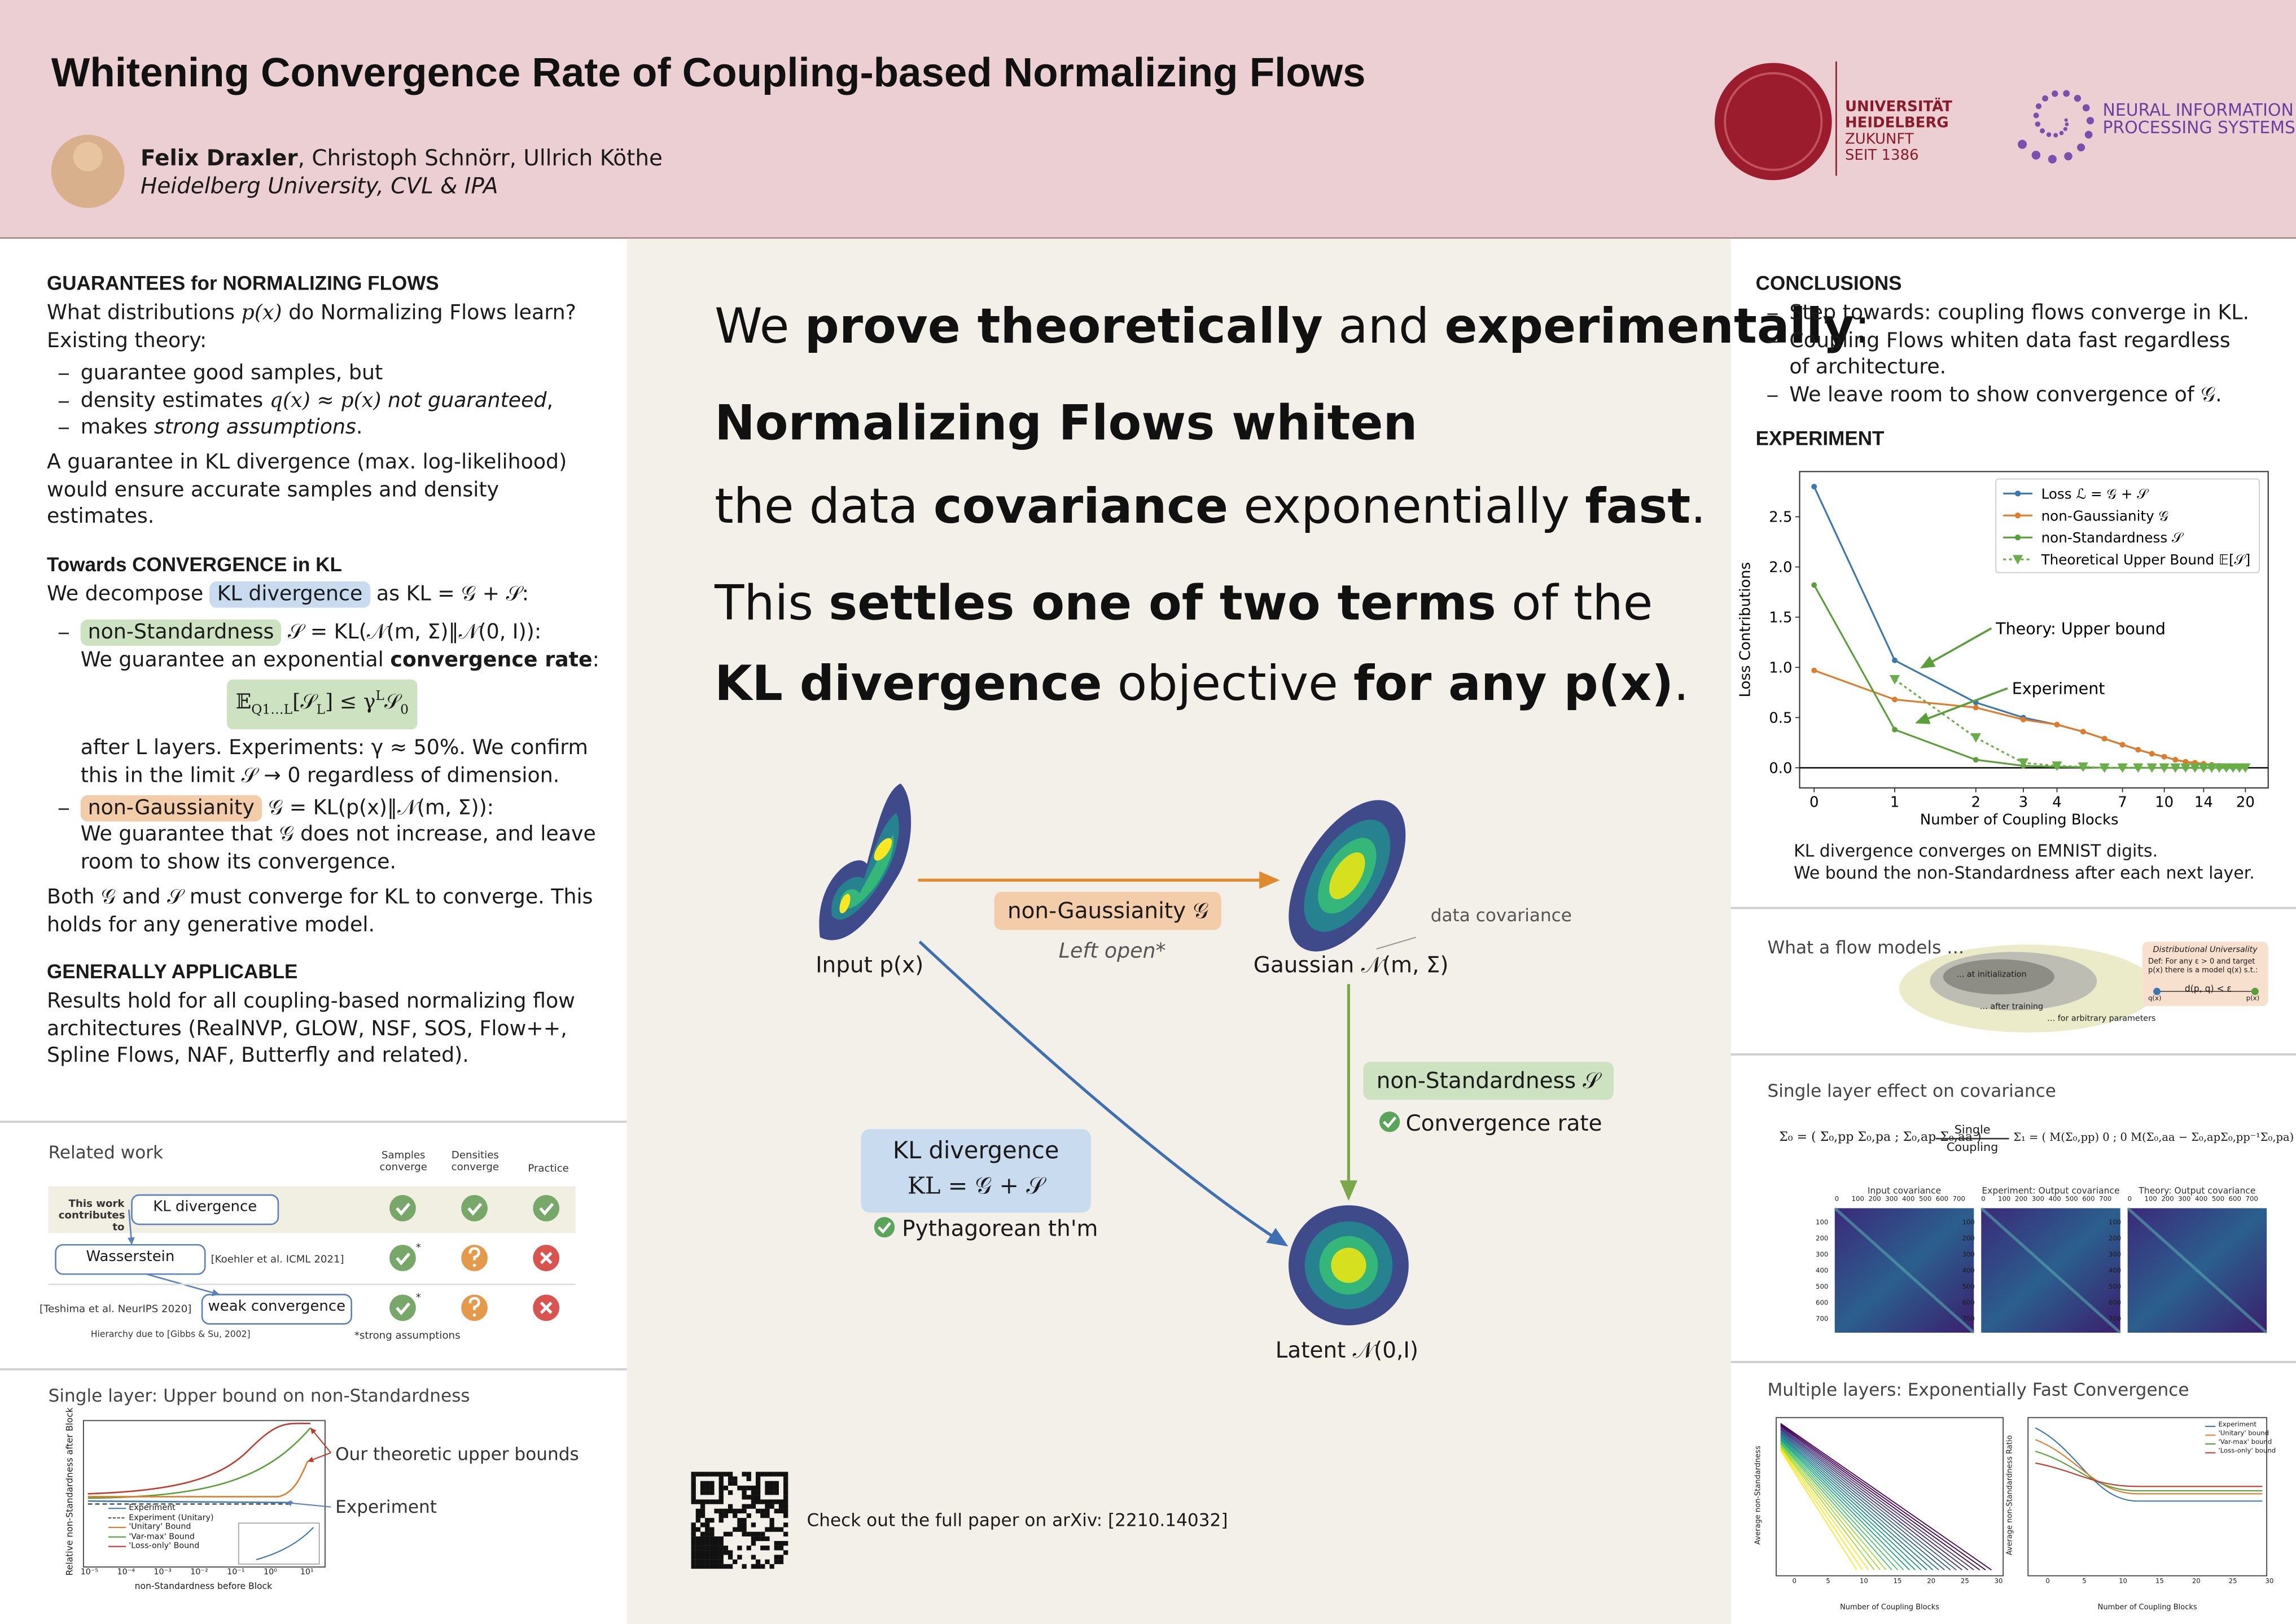 The width and height of the screenshot is (2296, 1624). I want to click on text: p(x), so click(2253, 1000).